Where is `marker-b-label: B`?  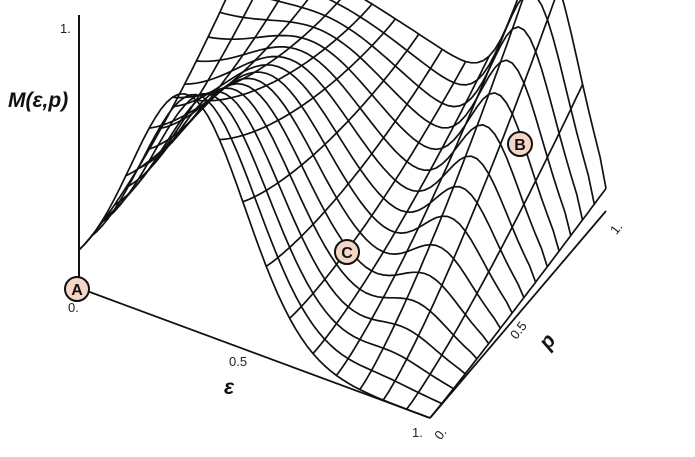 marker-b-label: B is located at coordinates (520, 145).